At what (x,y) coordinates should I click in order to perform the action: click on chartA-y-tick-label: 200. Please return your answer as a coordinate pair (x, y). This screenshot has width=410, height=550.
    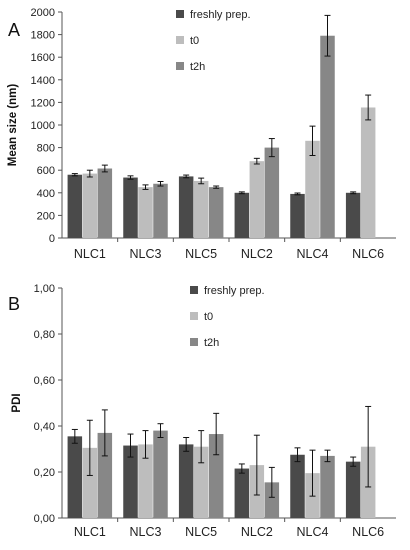
    Looking at the image, I should click on (46, 216).